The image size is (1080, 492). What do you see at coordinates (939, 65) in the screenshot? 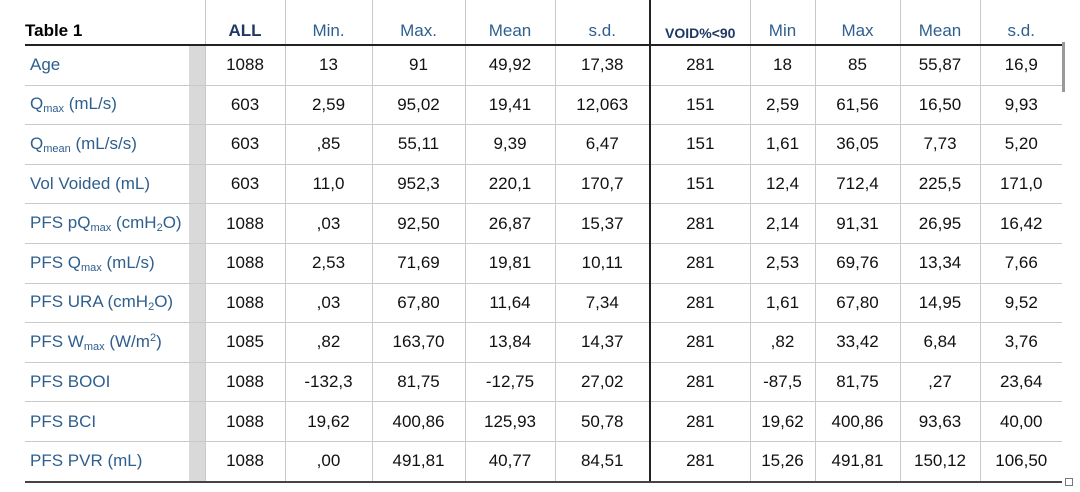
I see `cell: 55,87` at bounding box center [939, 65].